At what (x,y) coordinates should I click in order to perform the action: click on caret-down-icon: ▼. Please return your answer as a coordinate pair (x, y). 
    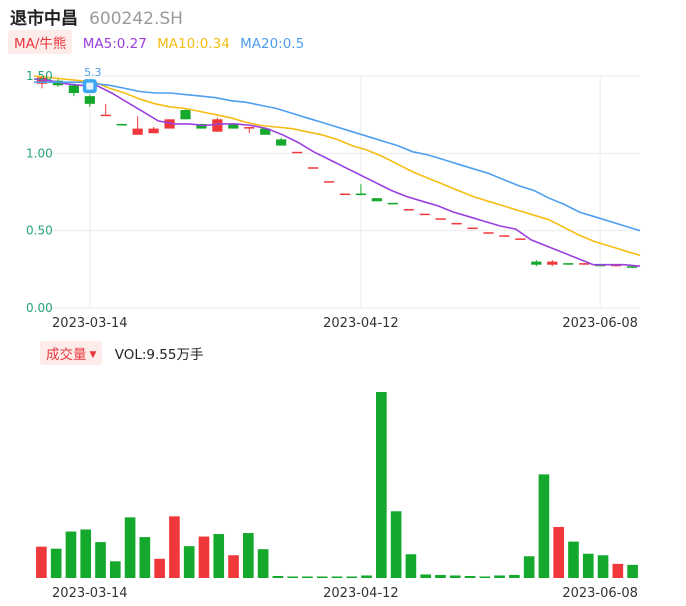
    Looking at the image, I should click on (93, 355).